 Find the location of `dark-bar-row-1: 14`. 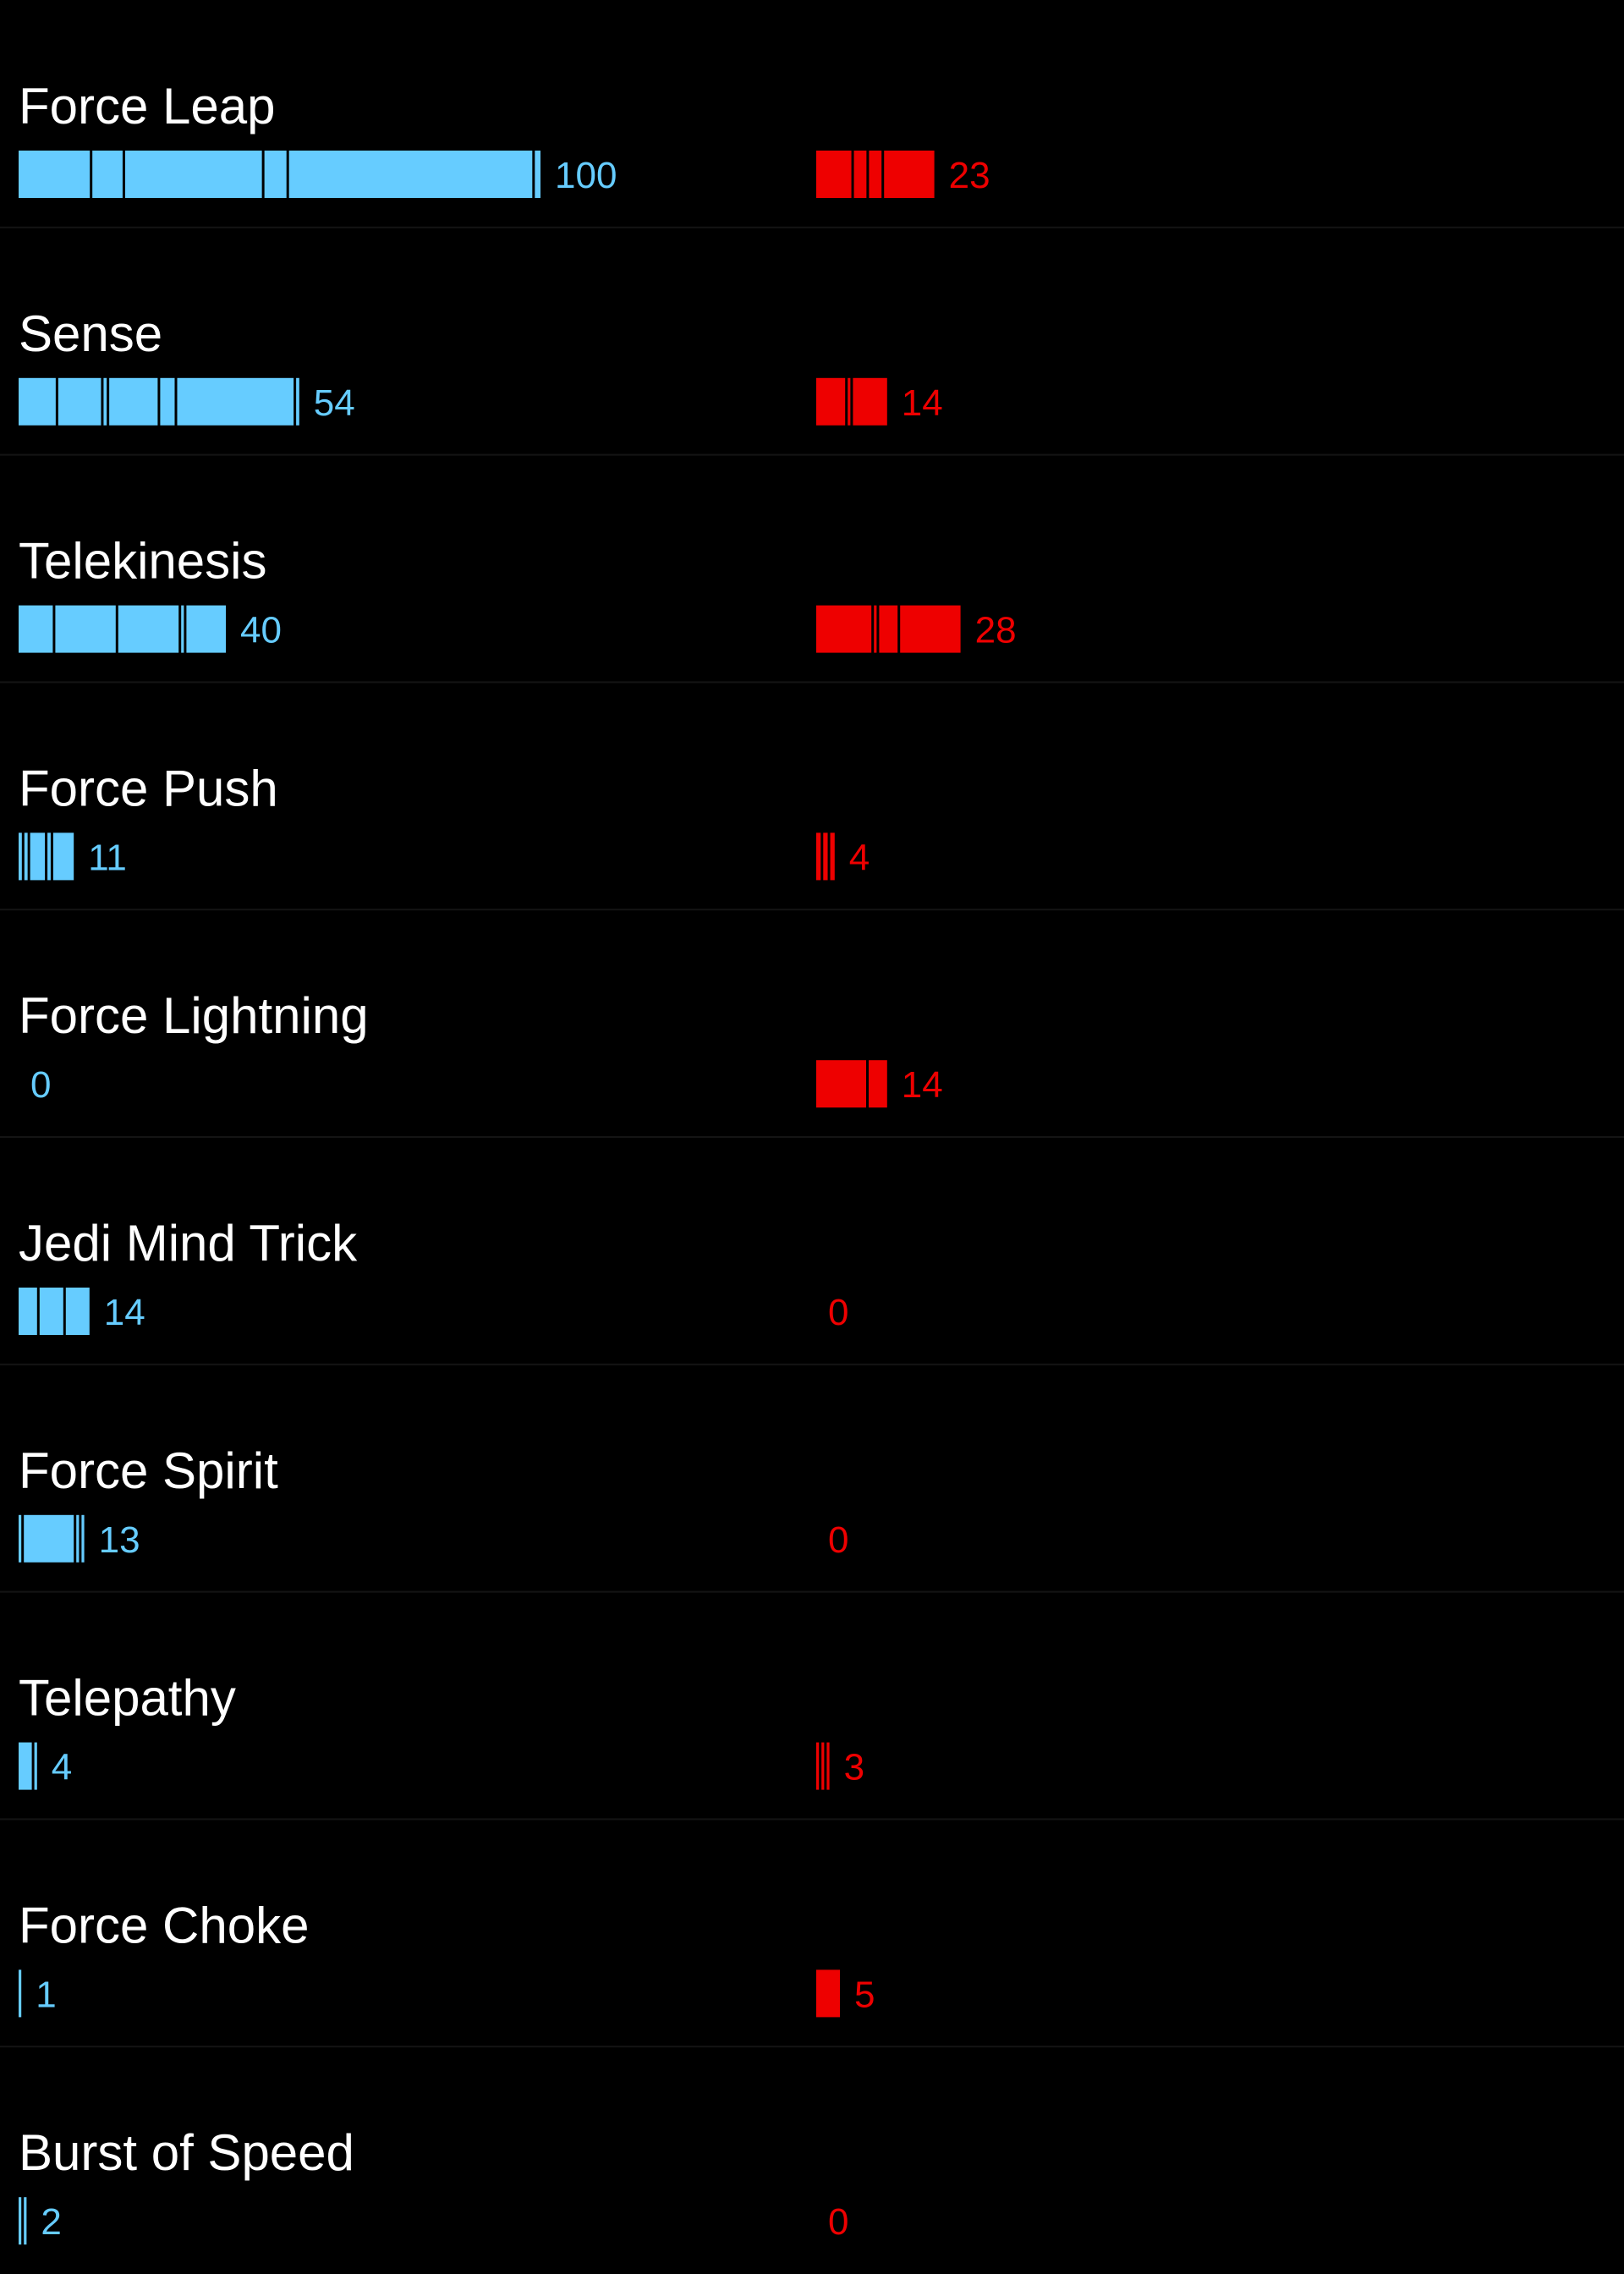

dark-bar-row-1: 14 is located at coordinates (879, 401).